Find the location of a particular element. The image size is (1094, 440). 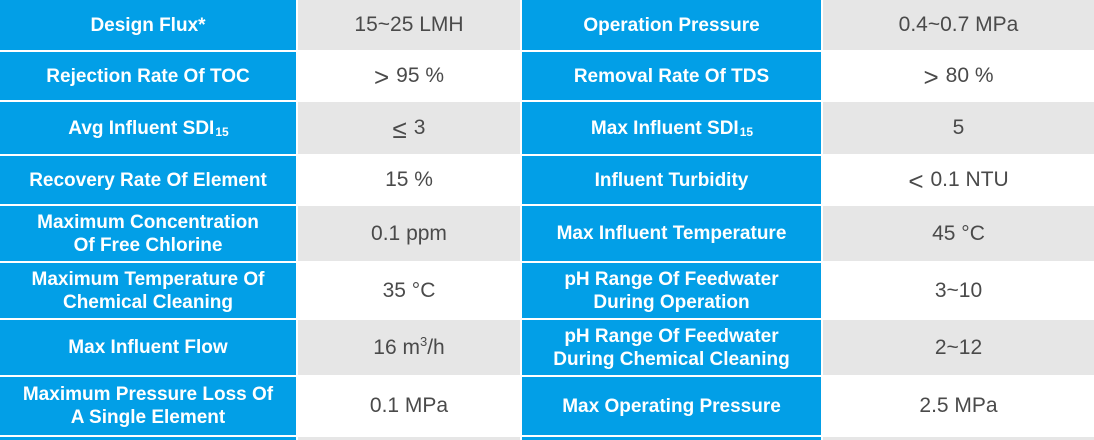

spec-label-left-row-7: Max Influent Flow is located at coordinates (148, 347).